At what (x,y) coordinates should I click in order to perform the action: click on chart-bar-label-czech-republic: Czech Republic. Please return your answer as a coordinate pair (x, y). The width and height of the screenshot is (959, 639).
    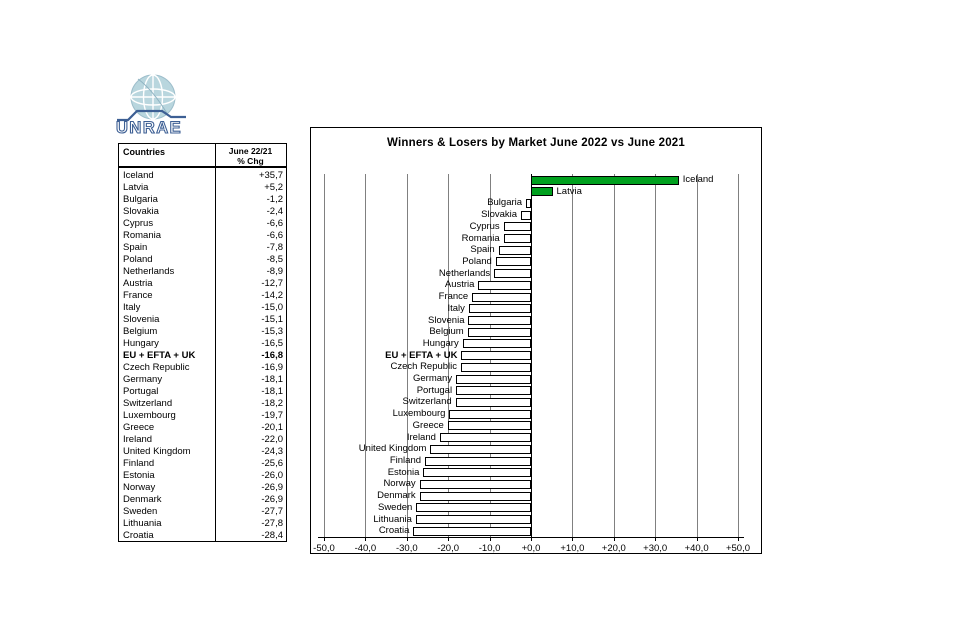
    Looking at the image, I should click on (424, 367).